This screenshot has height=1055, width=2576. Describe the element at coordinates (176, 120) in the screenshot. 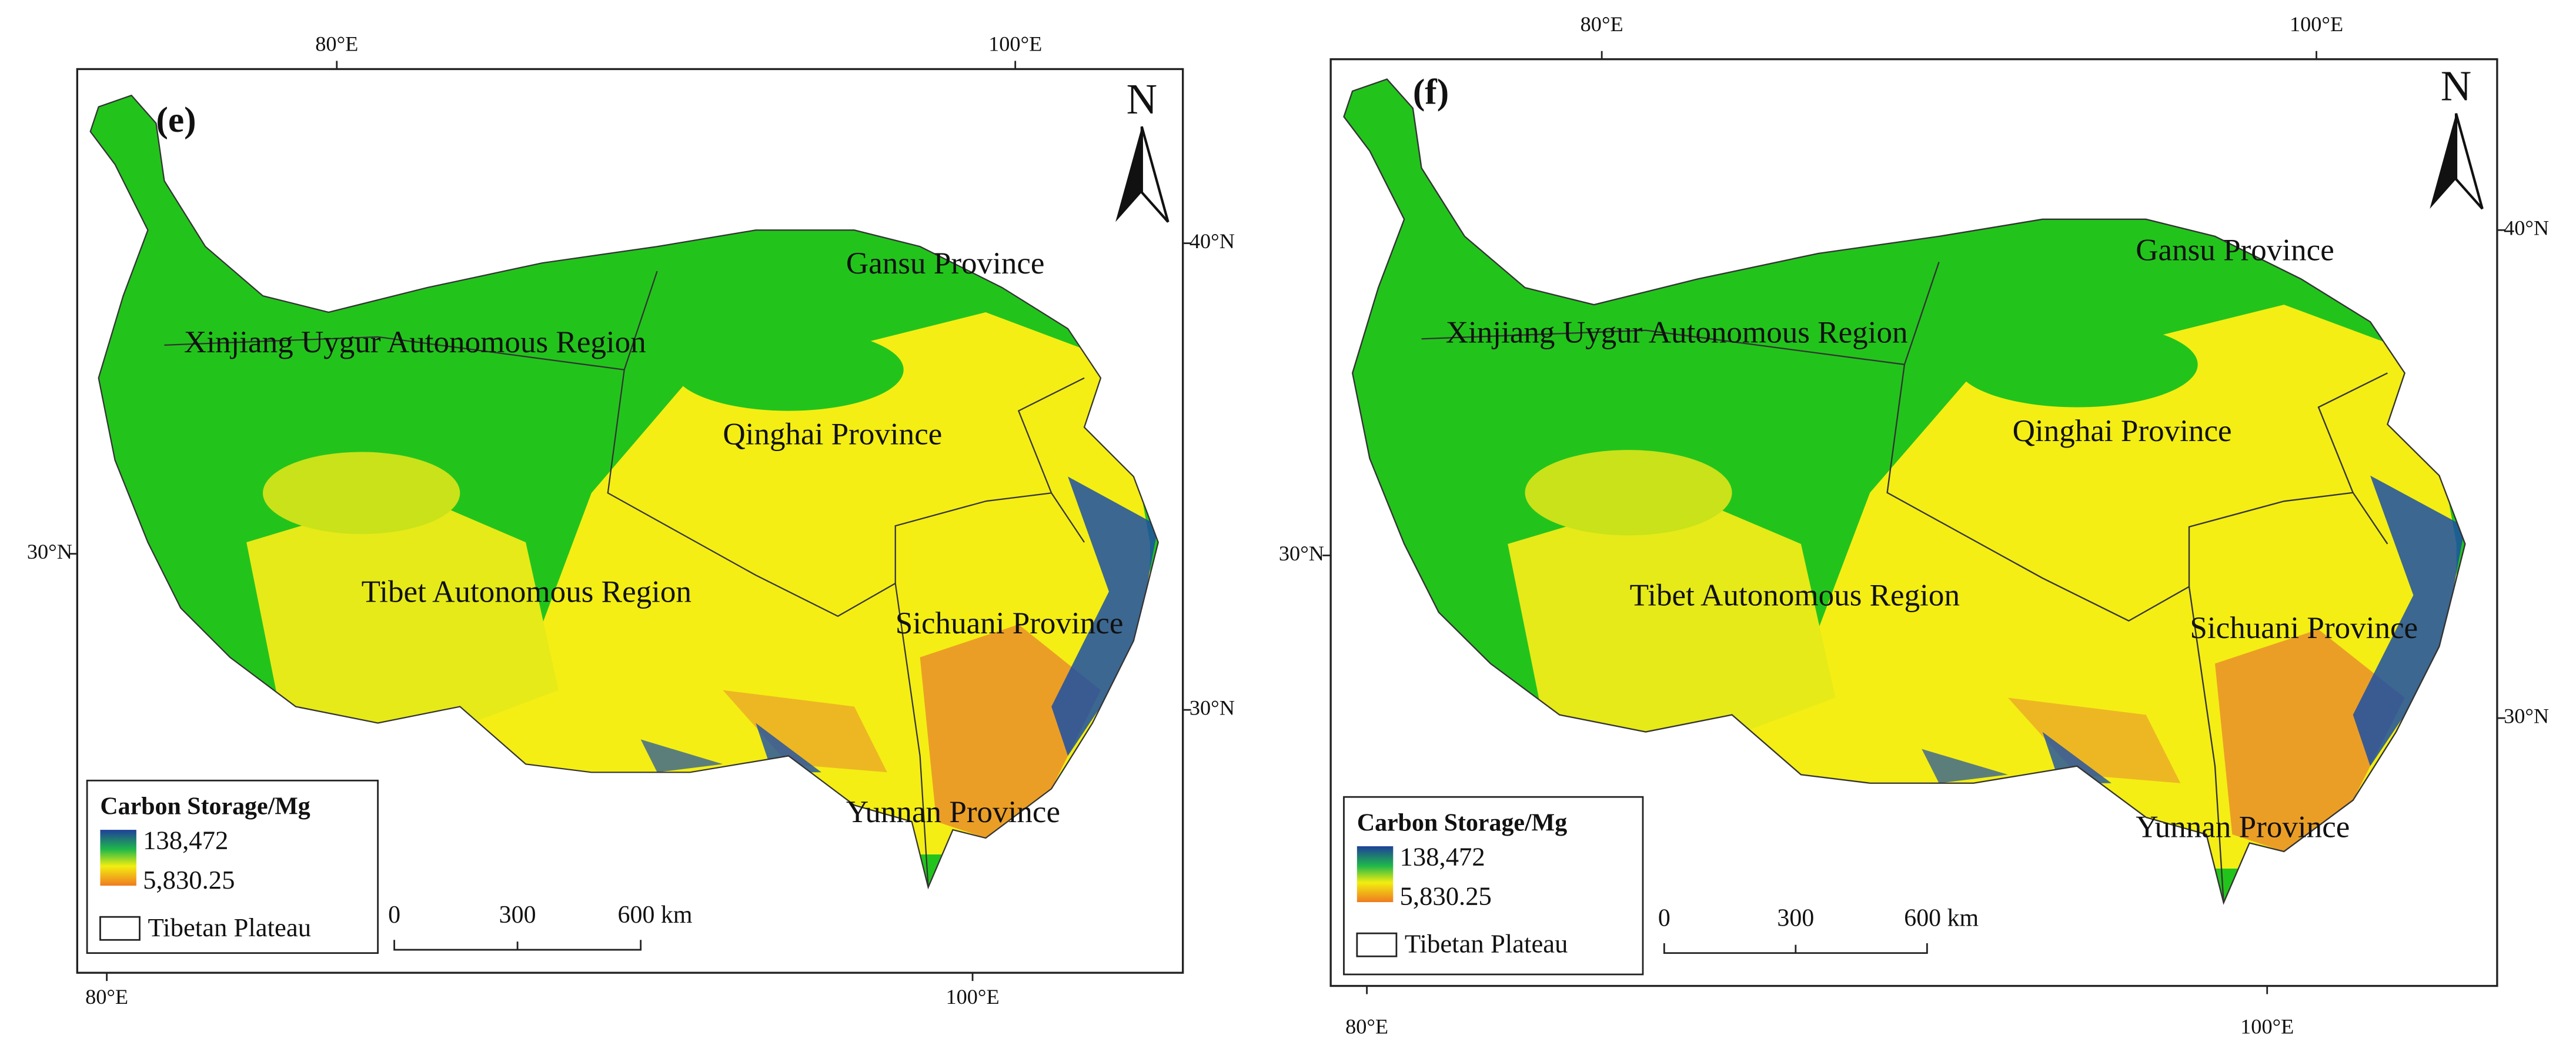

I see `panel-label: (e)` at that location.